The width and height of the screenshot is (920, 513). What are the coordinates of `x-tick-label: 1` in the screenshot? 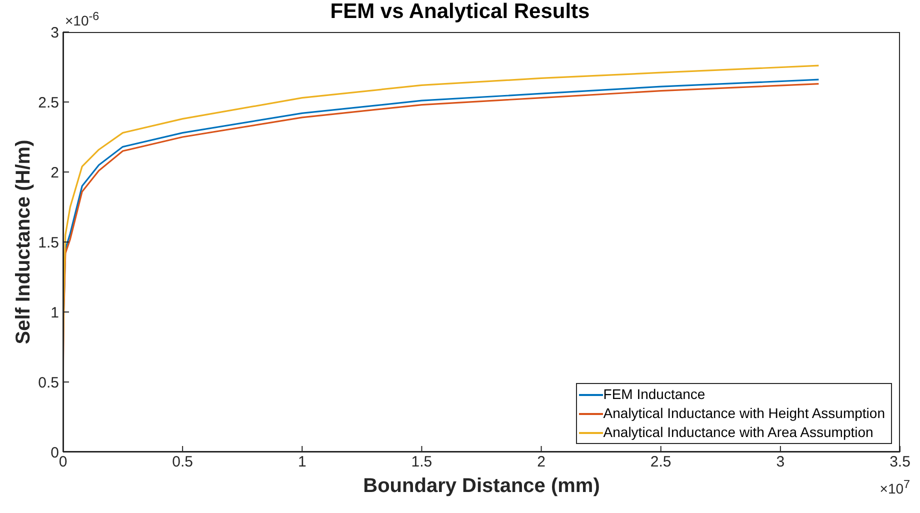 It's located at (302, 462).